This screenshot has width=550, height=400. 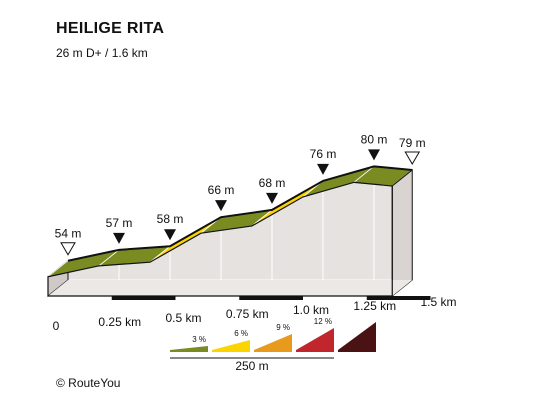 I want to click on elevation-label: 58 m, so click(x=170, y=219).